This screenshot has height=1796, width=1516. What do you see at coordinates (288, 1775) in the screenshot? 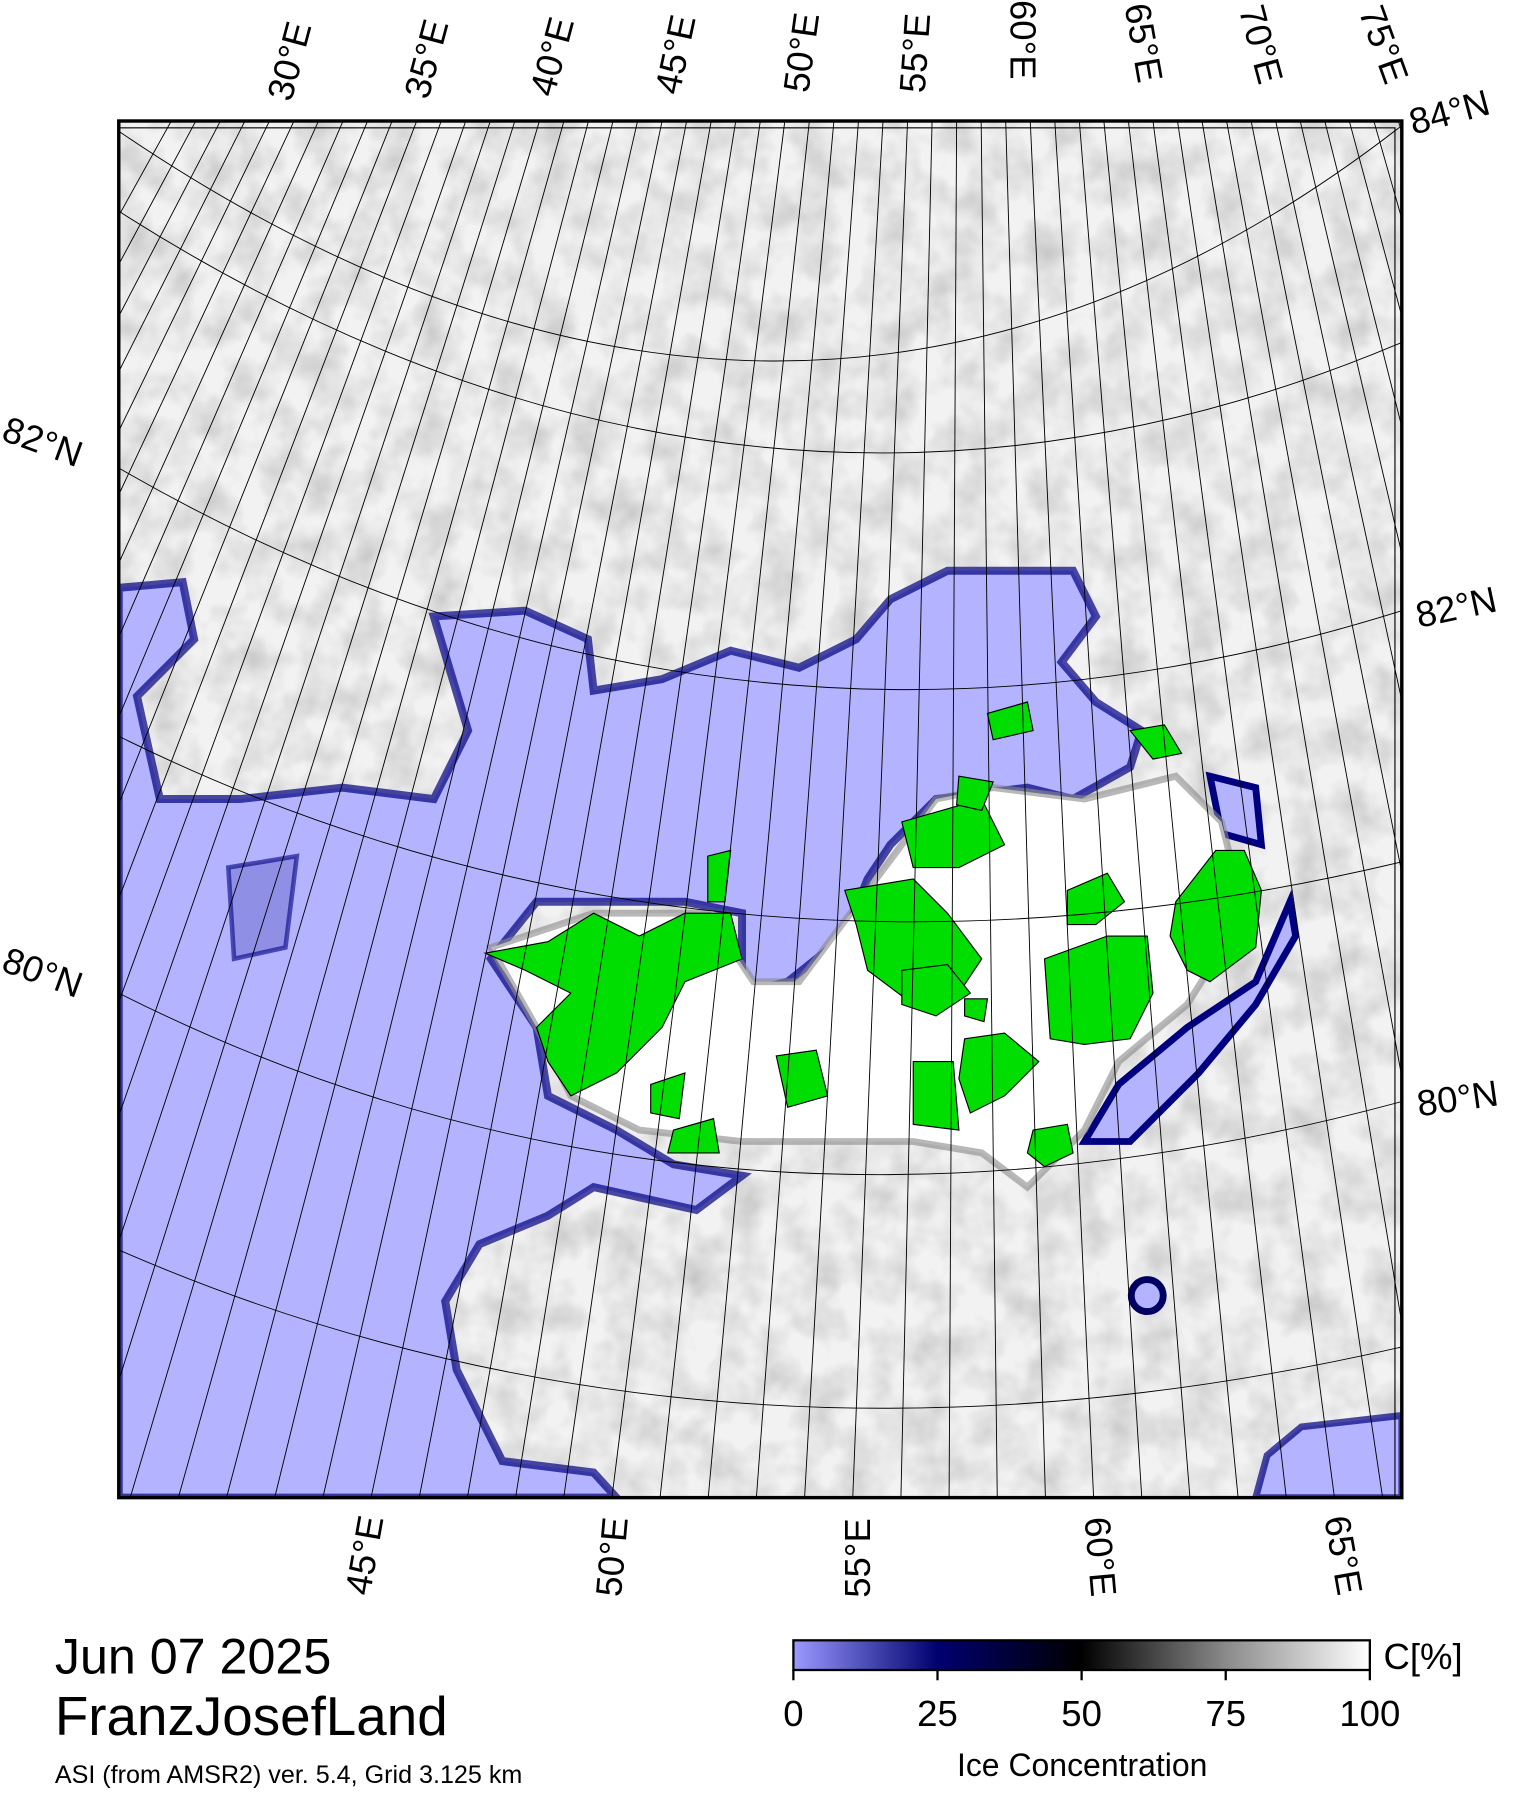
I see `source: ASI (from AMSR2) ver. 5.4, Grid 3.125 km` at bounding box center [288, 1775].